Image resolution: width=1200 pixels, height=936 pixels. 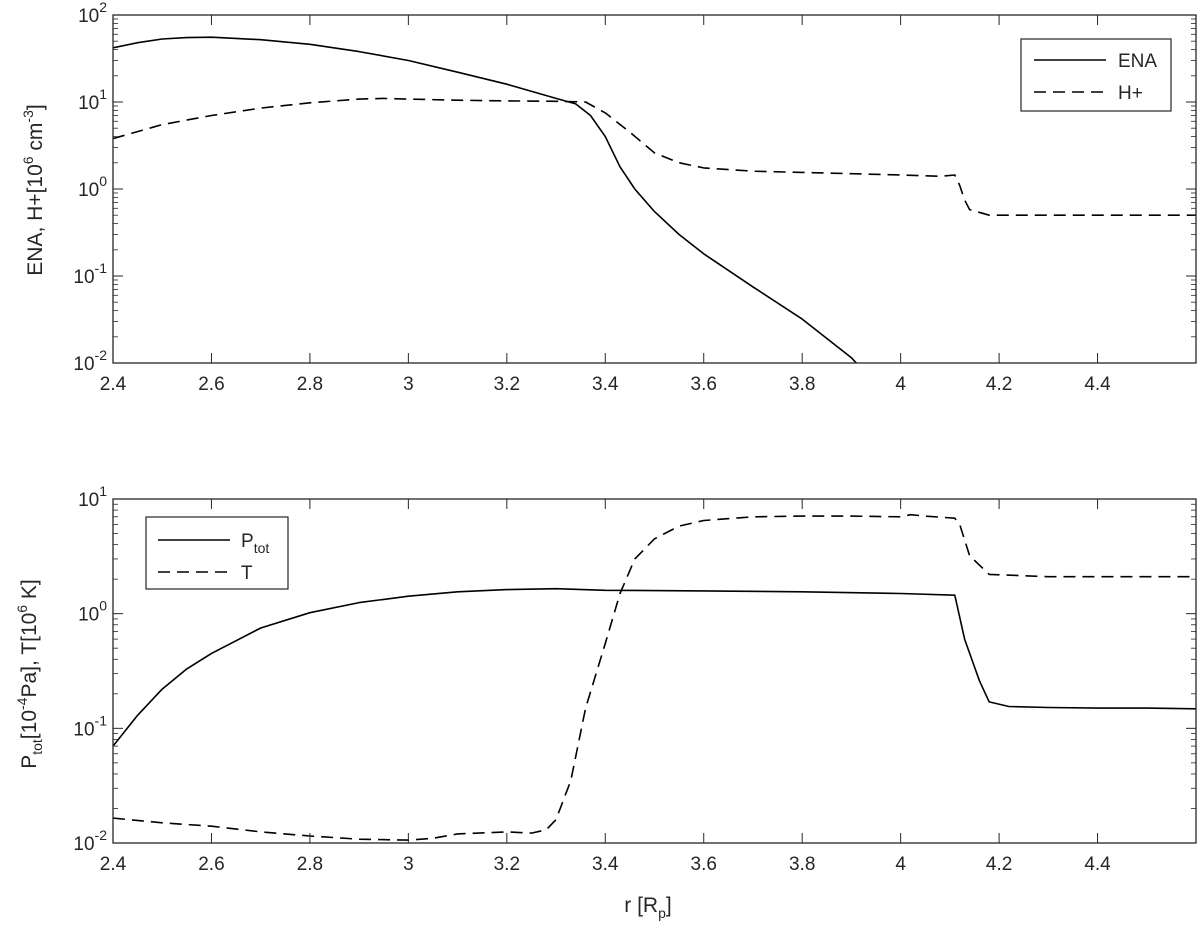 What do you see at coordinates (90, 841) in the screenshot?
I see `bottom-y-tick-label: 10⁻²` at bounding box center [90, 841].